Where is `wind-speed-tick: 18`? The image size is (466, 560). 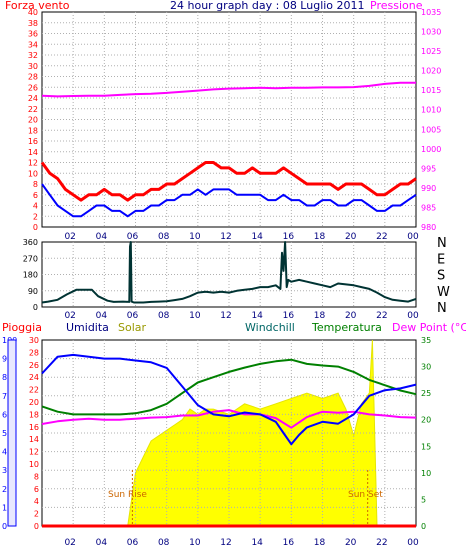 wind-speed-tick: 18 is located at coordinates (33, 130).